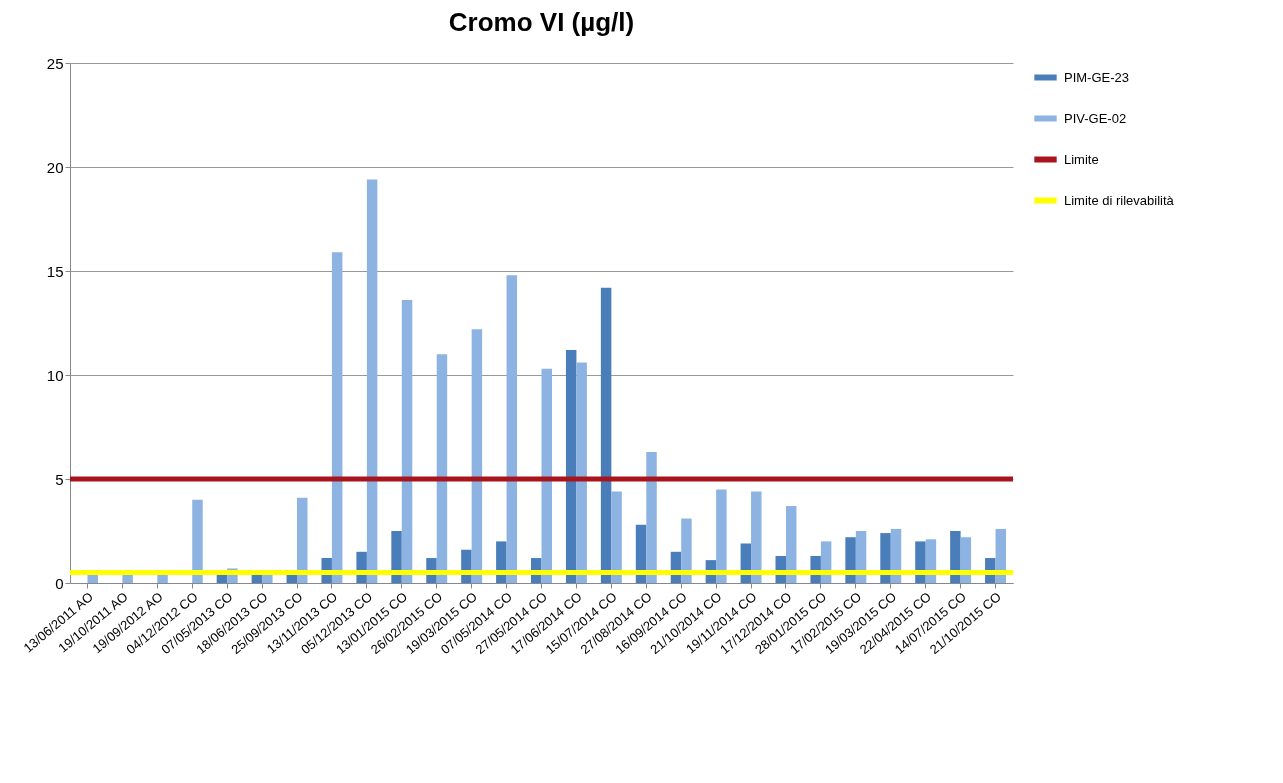  What do you see at coordinates (59, 583) in the screenshot?
I see `y-tick-label: 0` at bounding box center [59, 583].